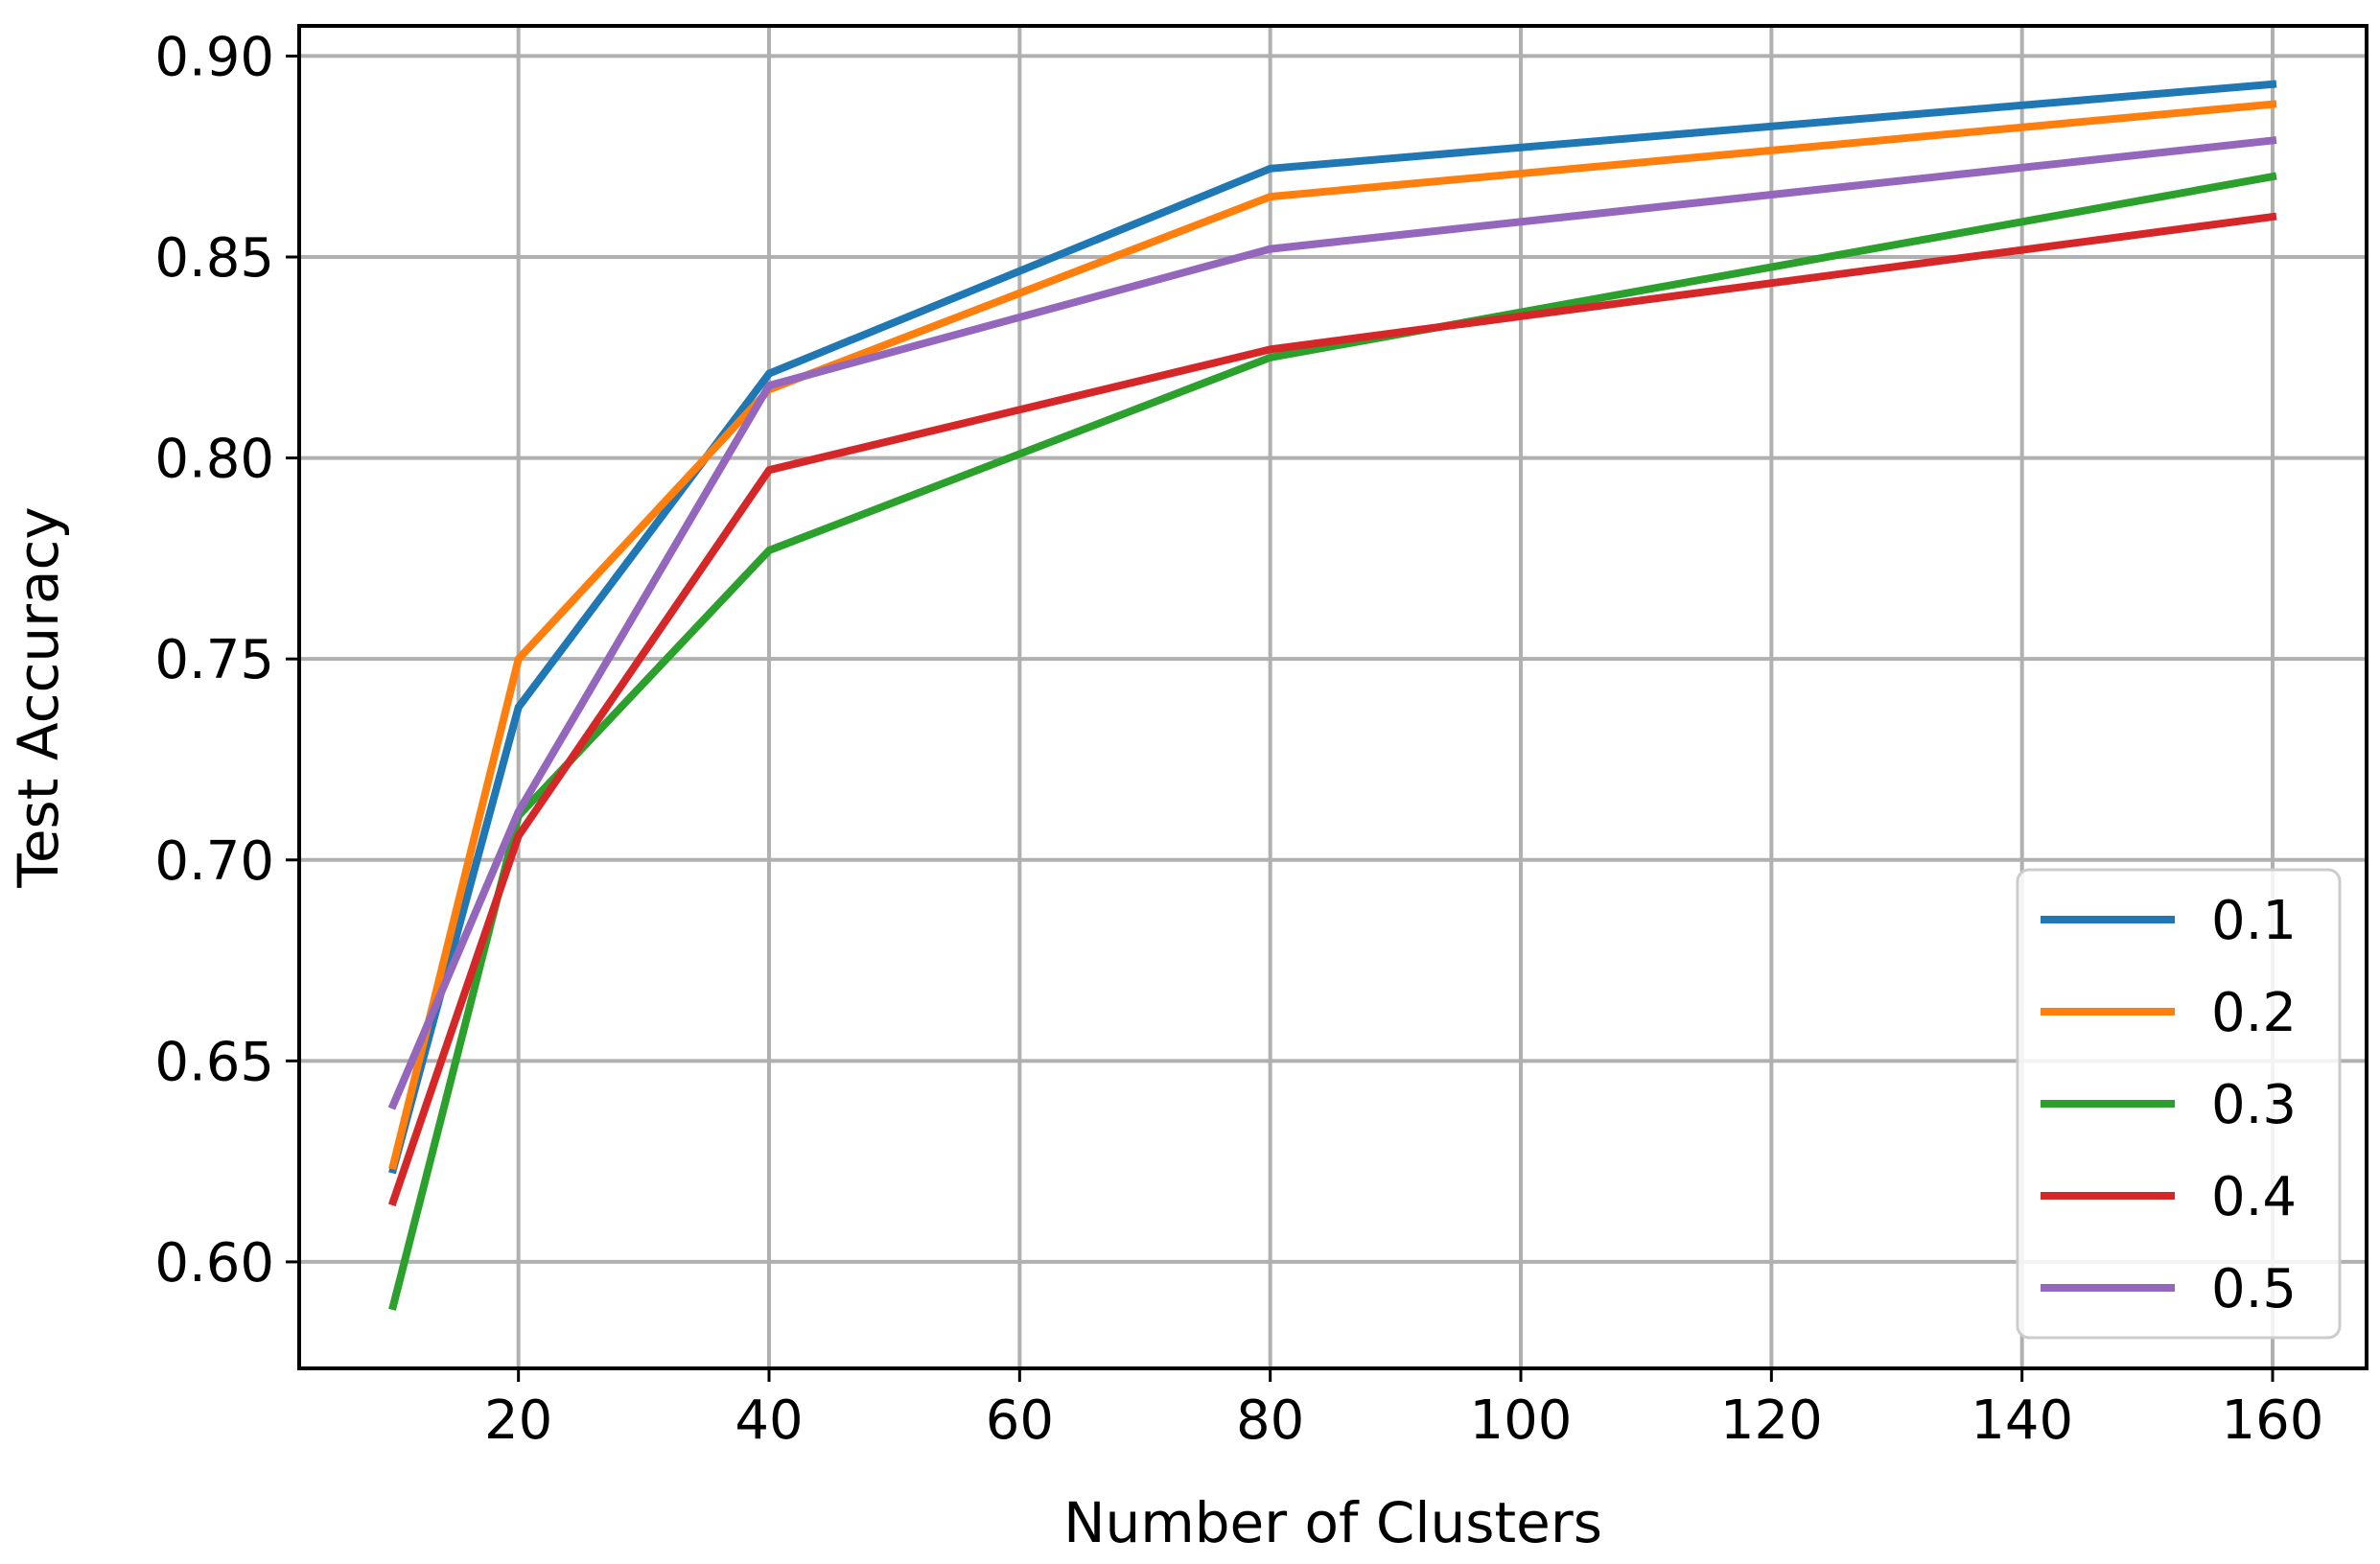 The width and height of the screenshot is (2380, 1564). I want to click on x-tick-label: 40, so click(769, 1421).